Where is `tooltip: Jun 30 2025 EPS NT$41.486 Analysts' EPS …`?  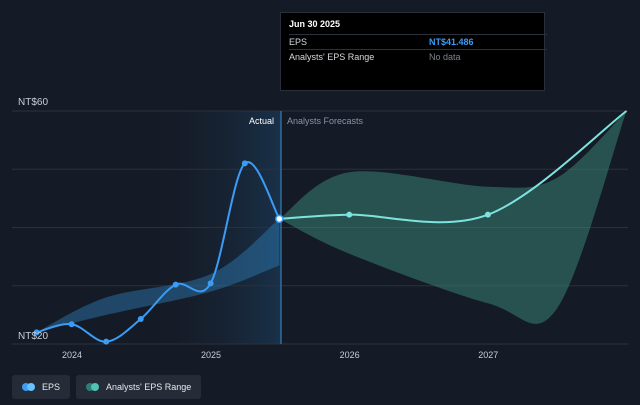
tooltip: Jun 30 2025 EPS NT$41.486 Analysts' EPS … is located at coordinates (413, 51).